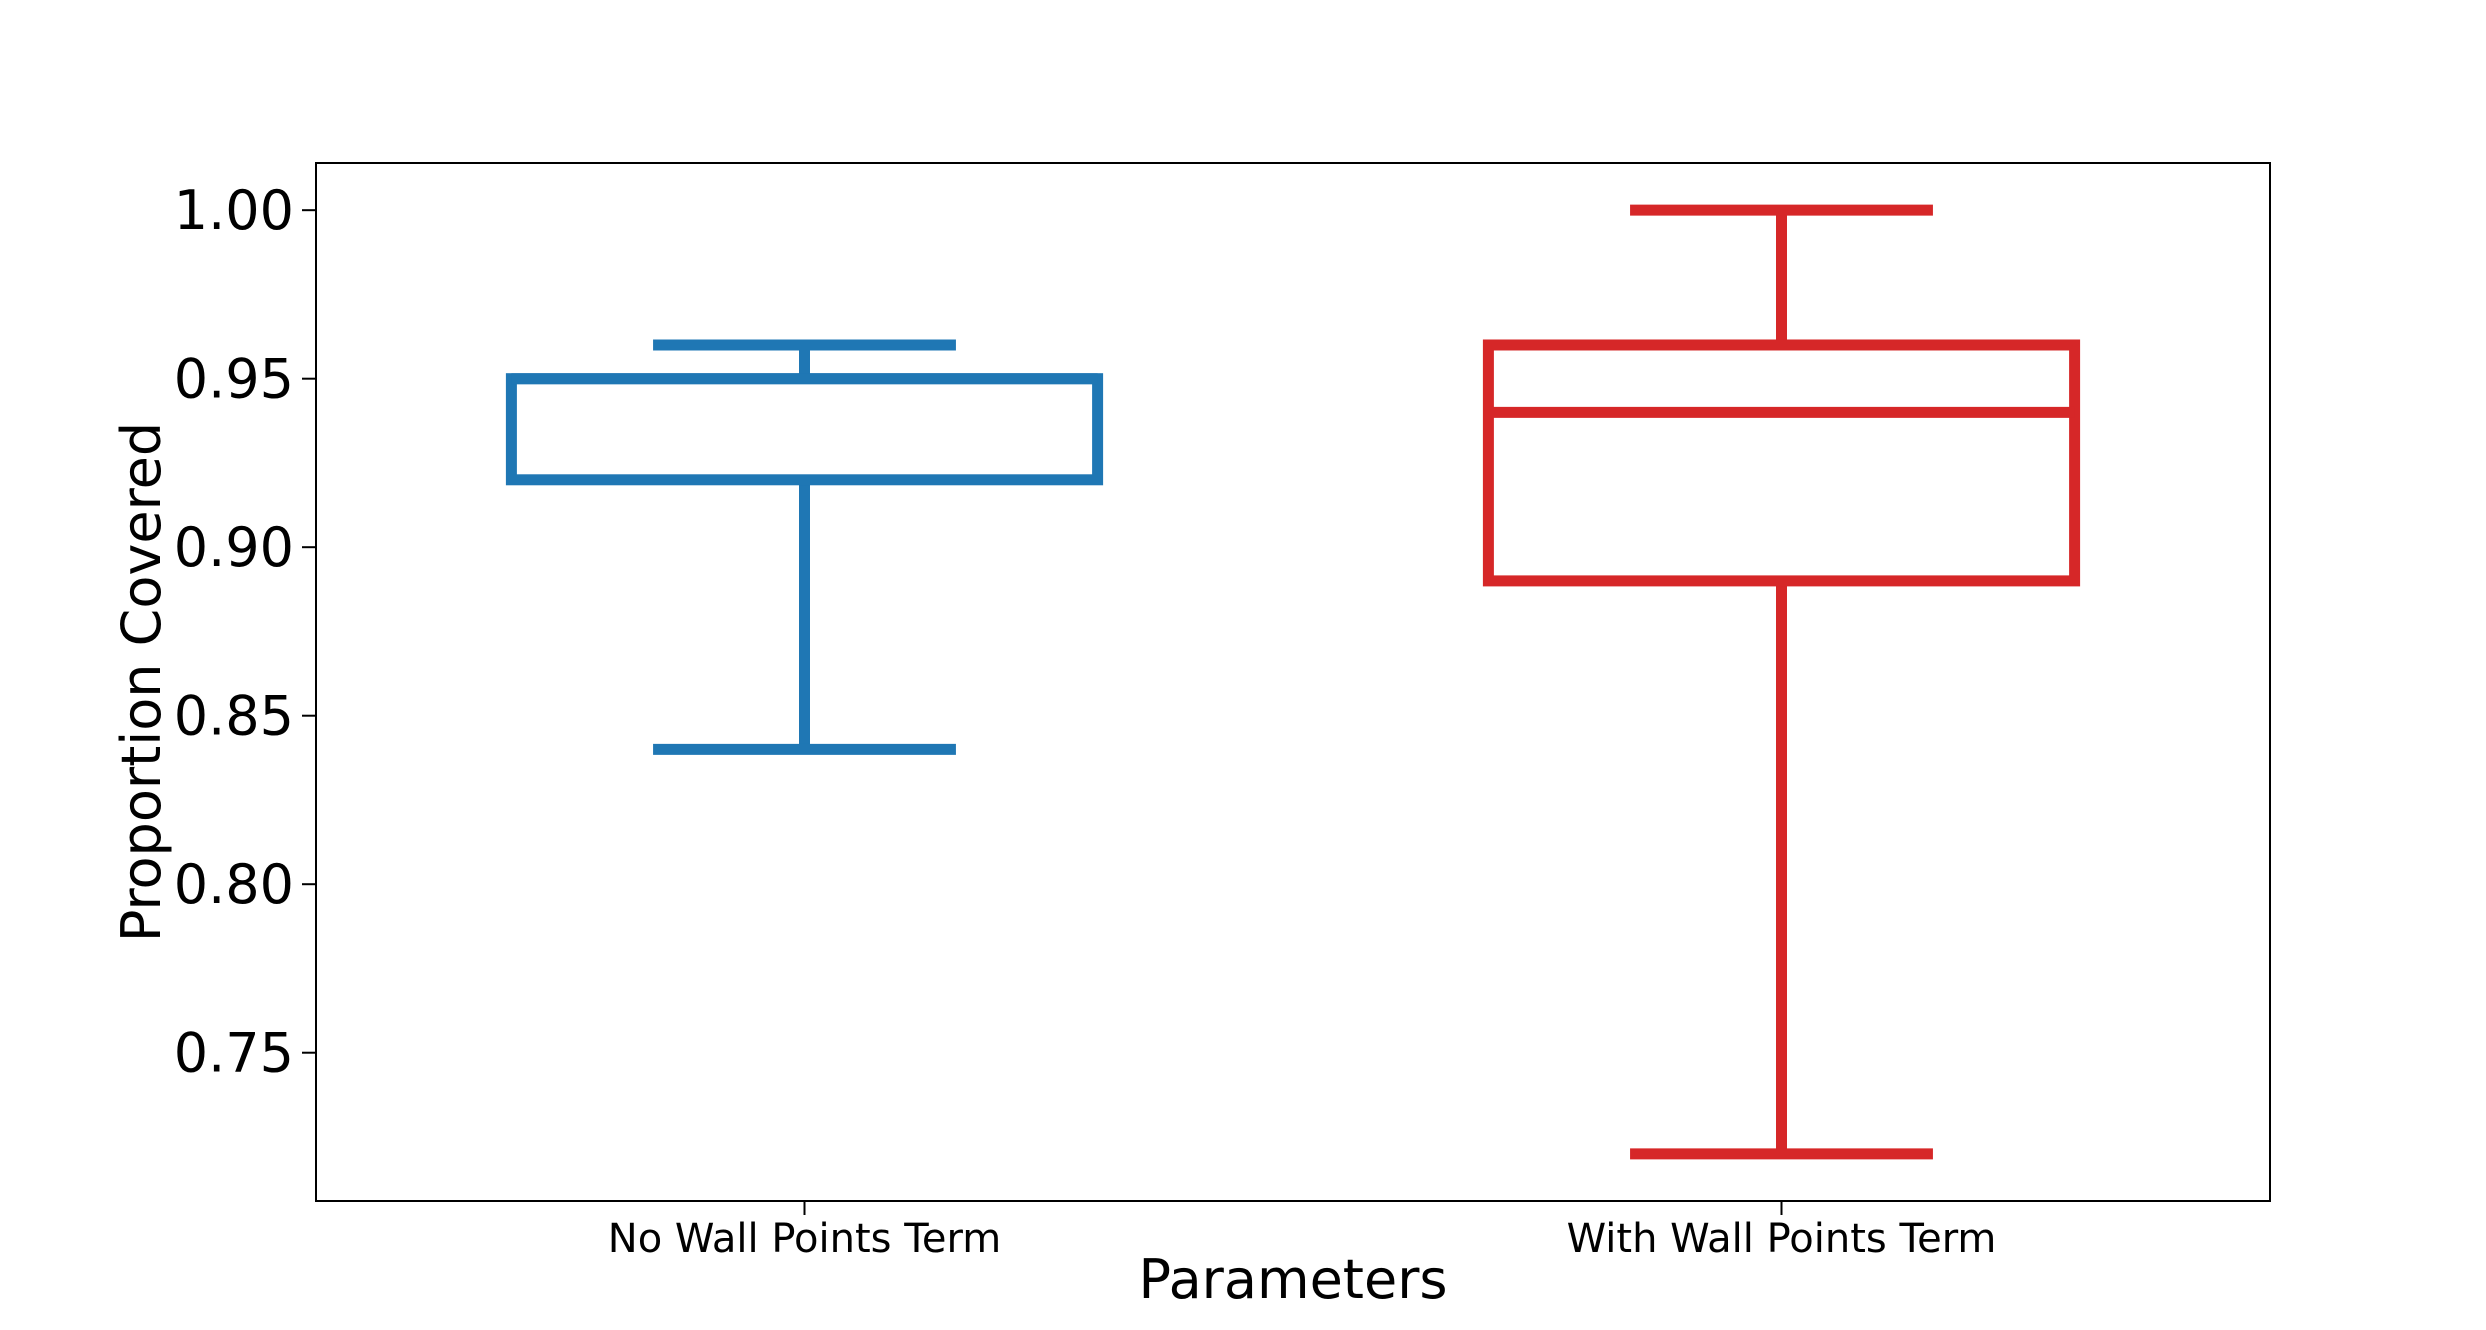 Image resolution: width=2486 pixels, height=1330 pixels. I want to click on y-axis: 0.75 0.80 0.85 0.90 0.95 1.00, so click(245, 632).